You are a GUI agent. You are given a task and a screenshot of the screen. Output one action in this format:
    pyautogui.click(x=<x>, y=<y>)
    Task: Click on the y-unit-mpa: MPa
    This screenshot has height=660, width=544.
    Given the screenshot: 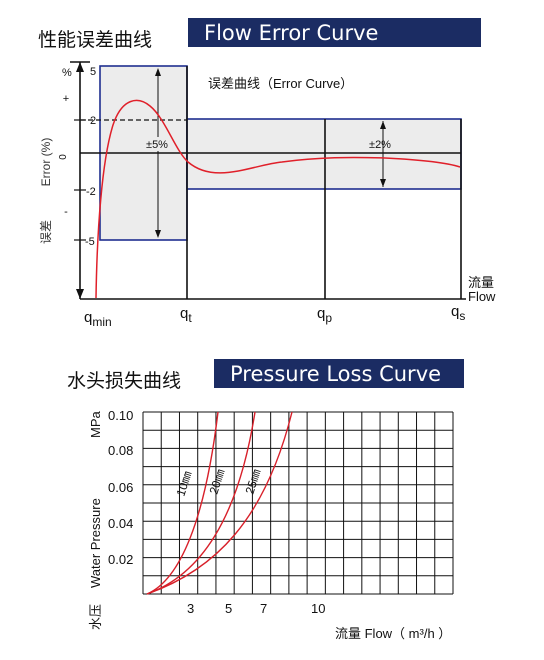 What is the action you would take?
    pyautogui.click(x=95, y=425)
    